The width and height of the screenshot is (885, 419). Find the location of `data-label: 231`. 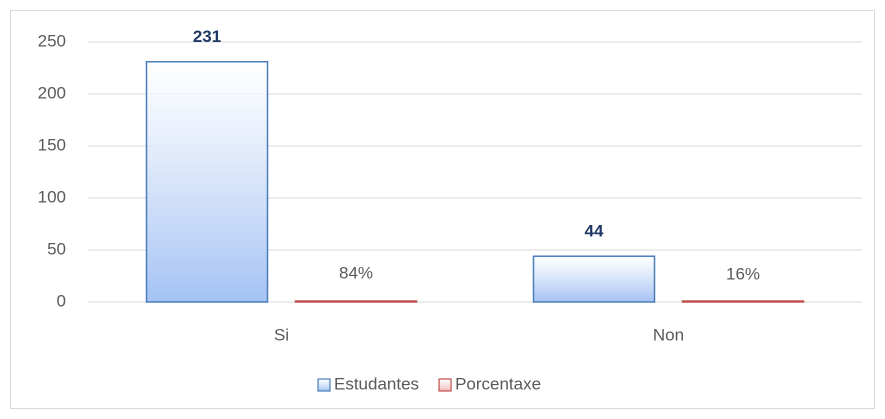

data-label: 231 is located at coordinates (207, 36).